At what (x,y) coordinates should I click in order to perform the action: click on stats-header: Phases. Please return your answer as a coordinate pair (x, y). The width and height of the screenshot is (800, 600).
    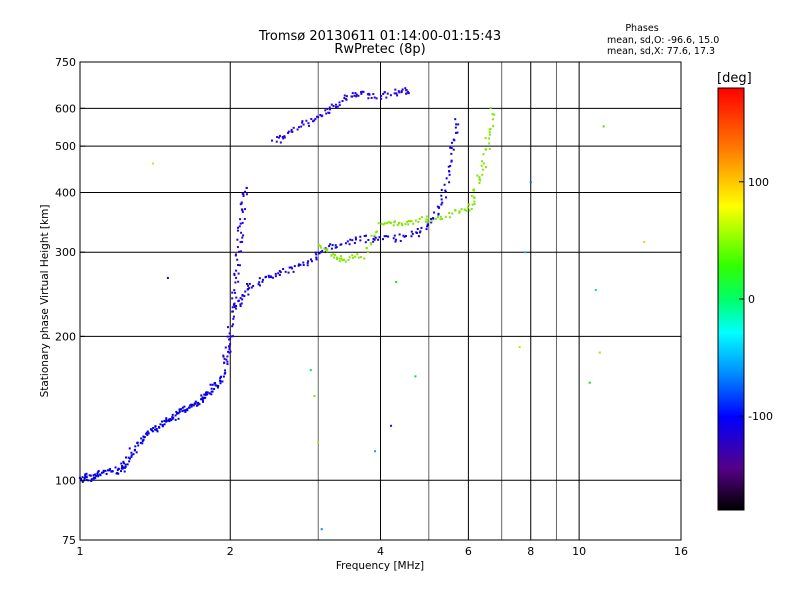
    Looking at the image, I should click on (641, 28).